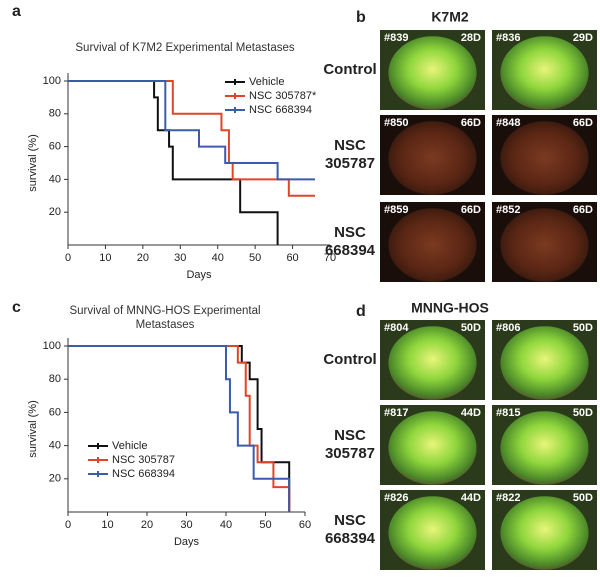 This screenshot has height=577, width=600. What do you see at coordinates (16, 11) in the screenshot?
I see `panel-label: a` at bounding box center [16, 11].